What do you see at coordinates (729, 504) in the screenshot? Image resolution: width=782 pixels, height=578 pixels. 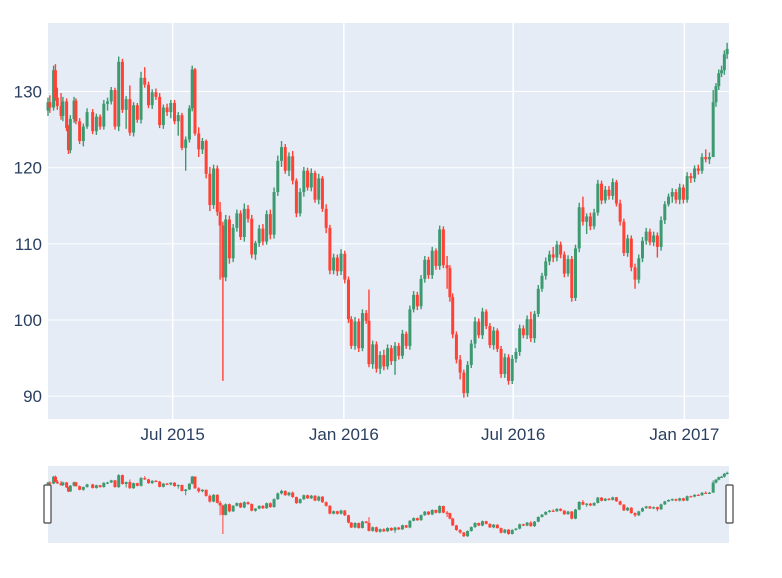 I see `rangeslider-right-handle` at bounding box center [729, 504].